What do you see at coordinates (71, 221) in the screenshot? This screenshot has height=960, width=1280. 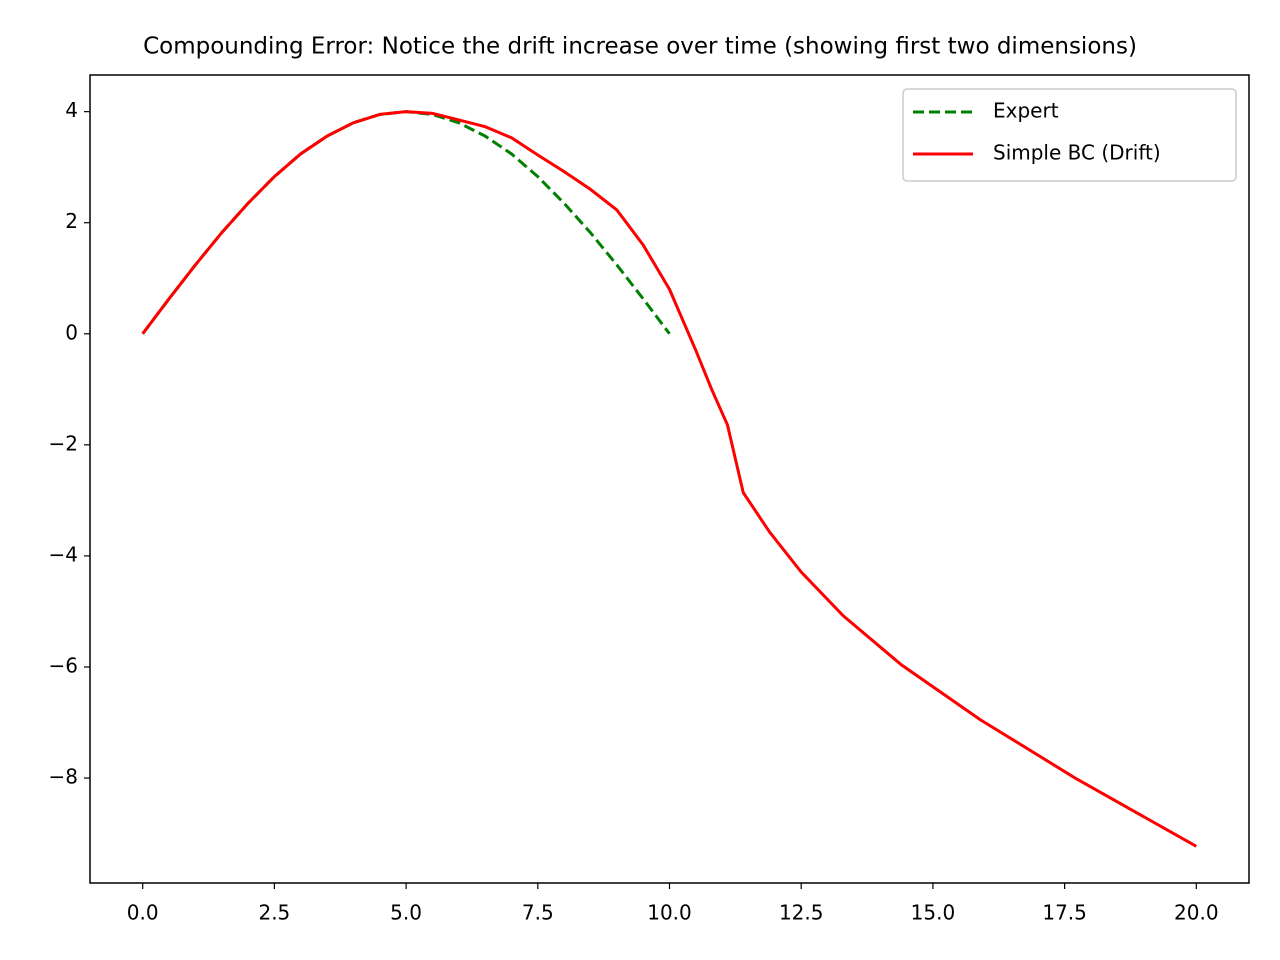 I see `y-tick-label: 2` at bounding box center [71, 221].